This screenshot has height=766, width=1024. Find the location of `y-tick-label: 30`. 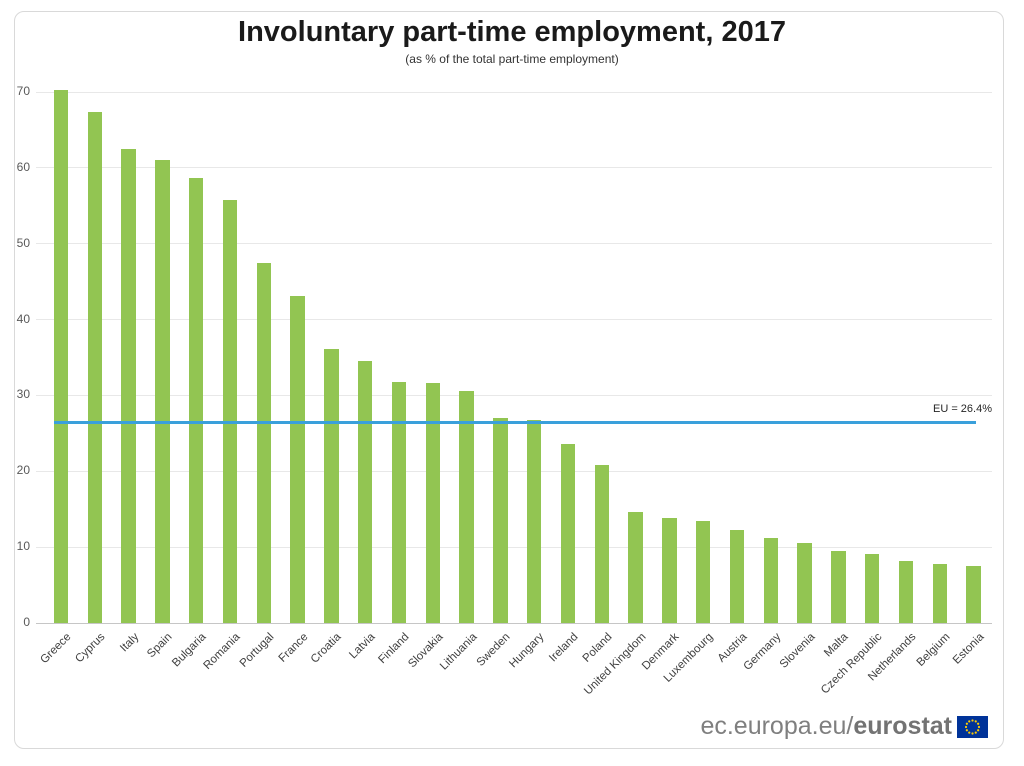

y-tick-label: 30 is located at coordinates (23, 394).